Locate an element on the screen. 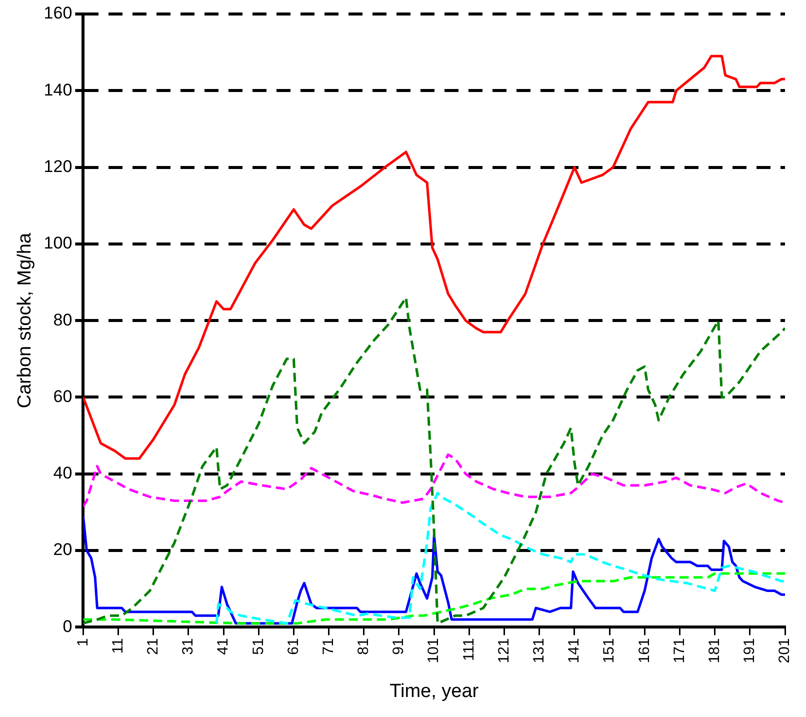  y-tick-label: 140 is located at coordinates (58, 90).